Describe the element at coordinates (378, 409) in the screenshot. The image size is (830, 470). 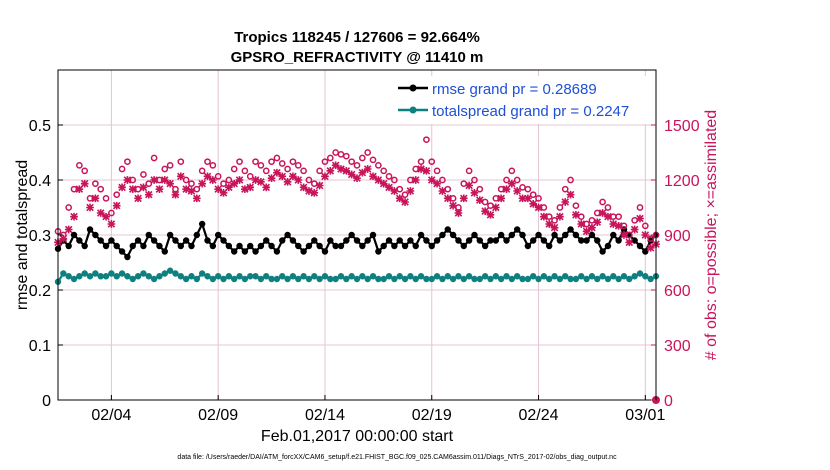
I see `x-axis-ticks: 02/04 02/09 02/14 02/19 02/24 03/01` at that location.